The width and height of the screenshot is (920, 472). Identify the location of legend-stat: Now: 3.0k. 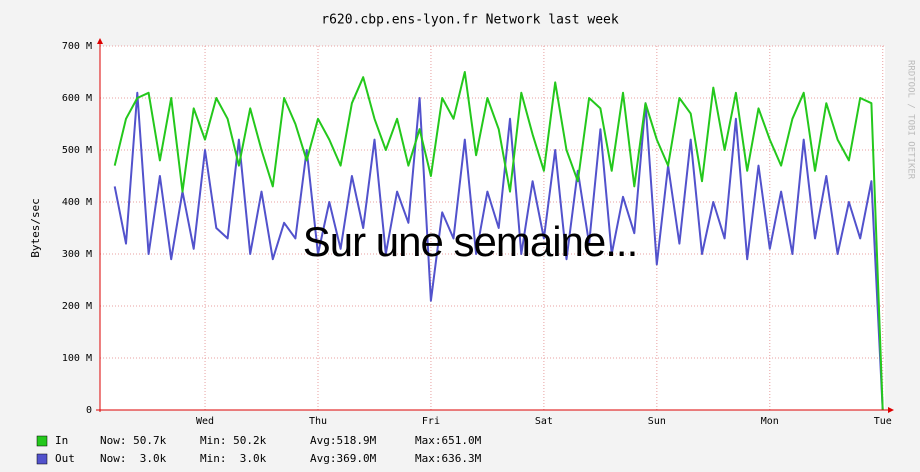
(133, 458).